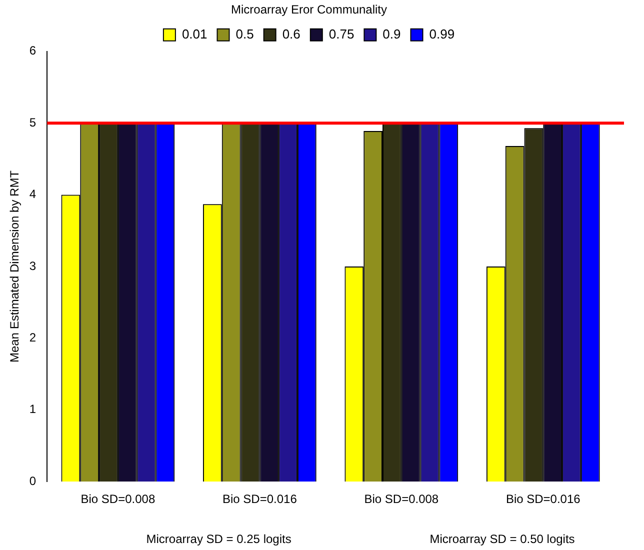 This screenshot has width=644, height=550. Describe the element at coordinates (32, 122) in the screenshot. I see `y-tick-label: 5` at that location.